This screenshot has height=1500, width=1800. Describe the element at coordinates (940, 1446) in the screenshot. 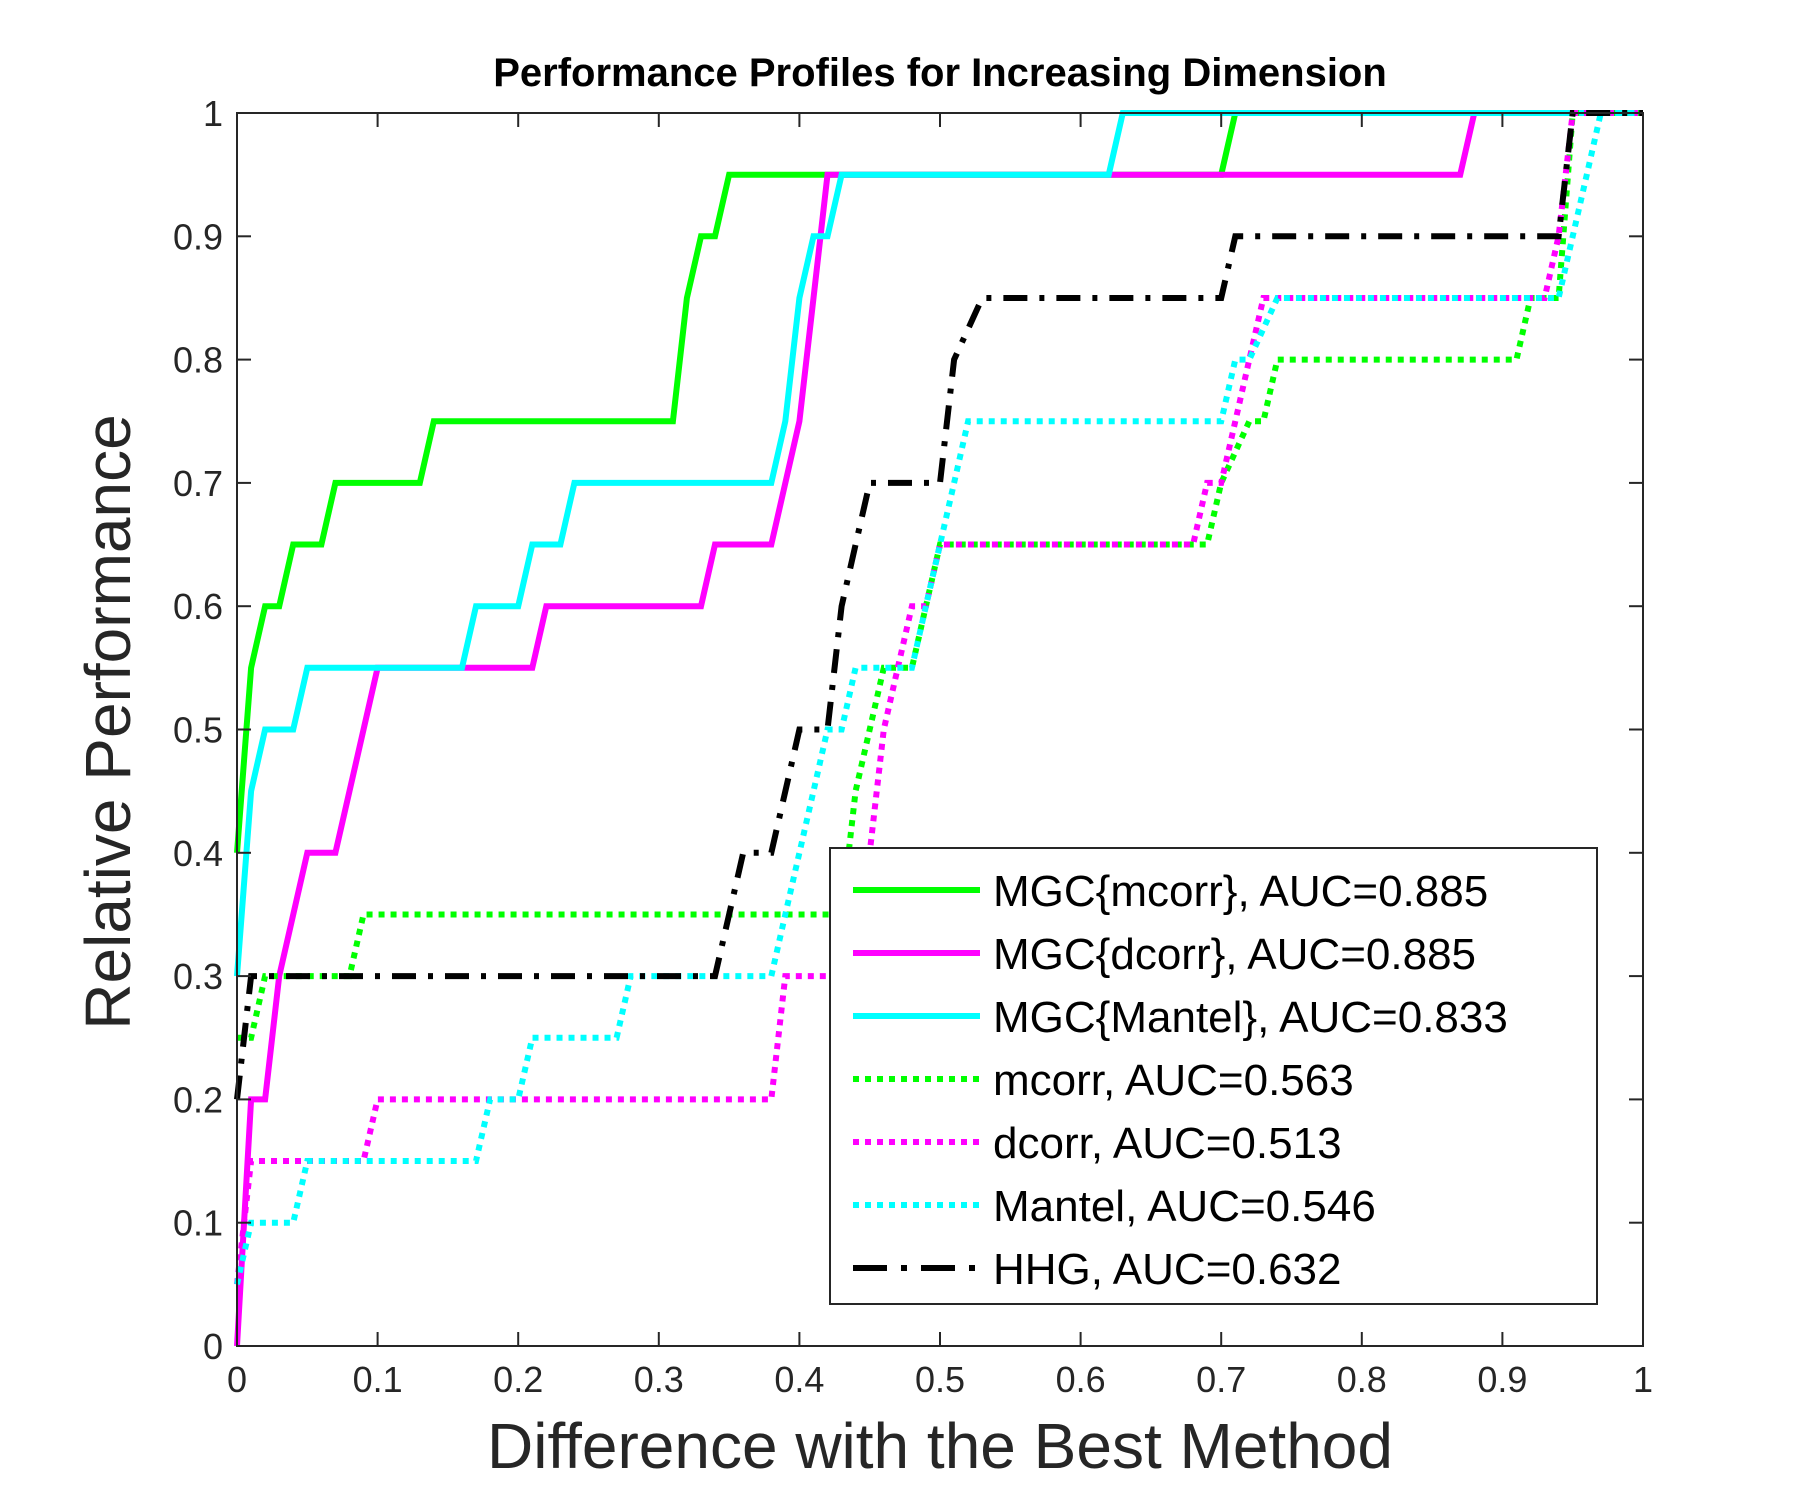

I see `x-axis-label: Difference with the Best Method` at that location.